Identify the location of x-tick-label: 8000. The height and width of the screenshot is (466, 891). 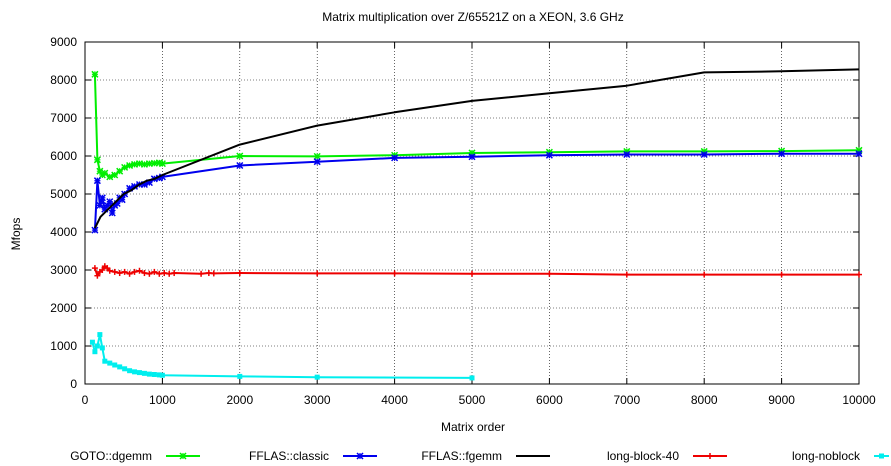
(704, 400).